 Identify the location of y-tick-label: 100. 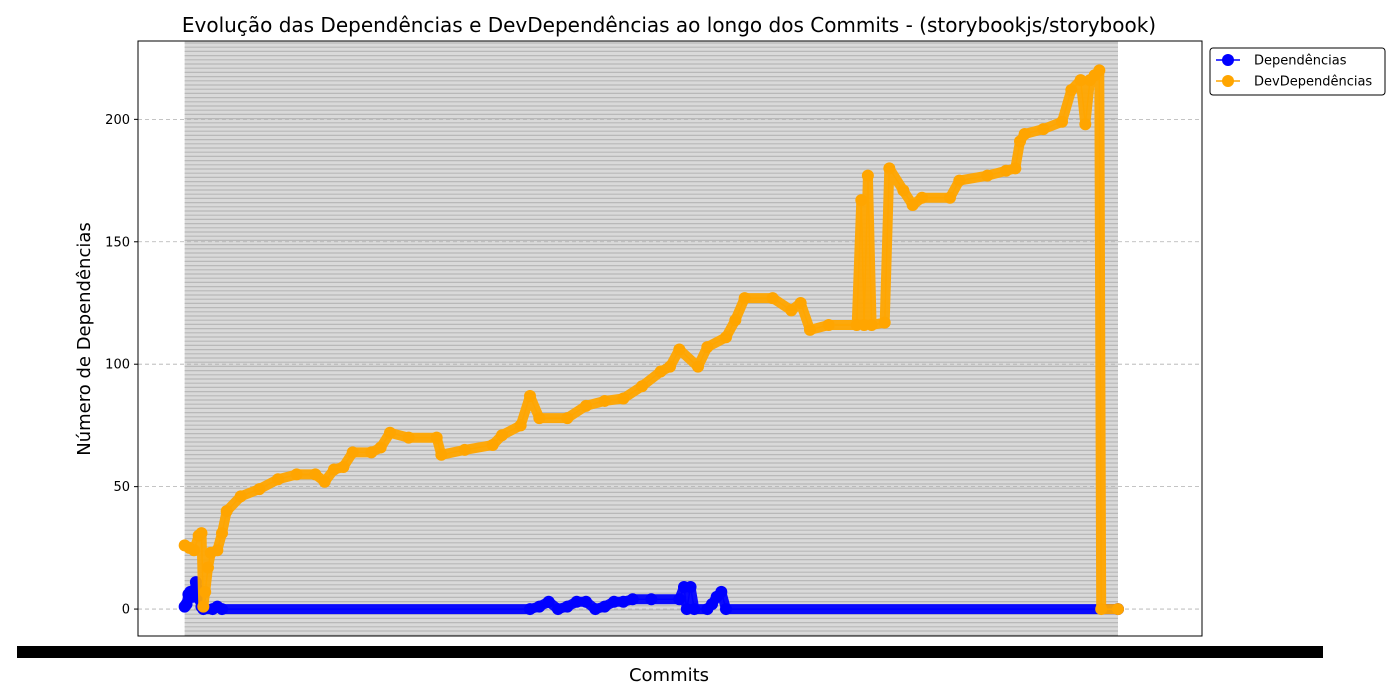
(117, 365).